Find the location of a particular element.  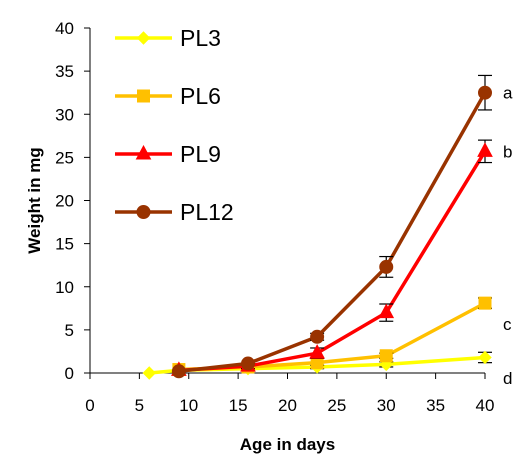

x-tick-label: 10 is located at coordinates (188, 405).